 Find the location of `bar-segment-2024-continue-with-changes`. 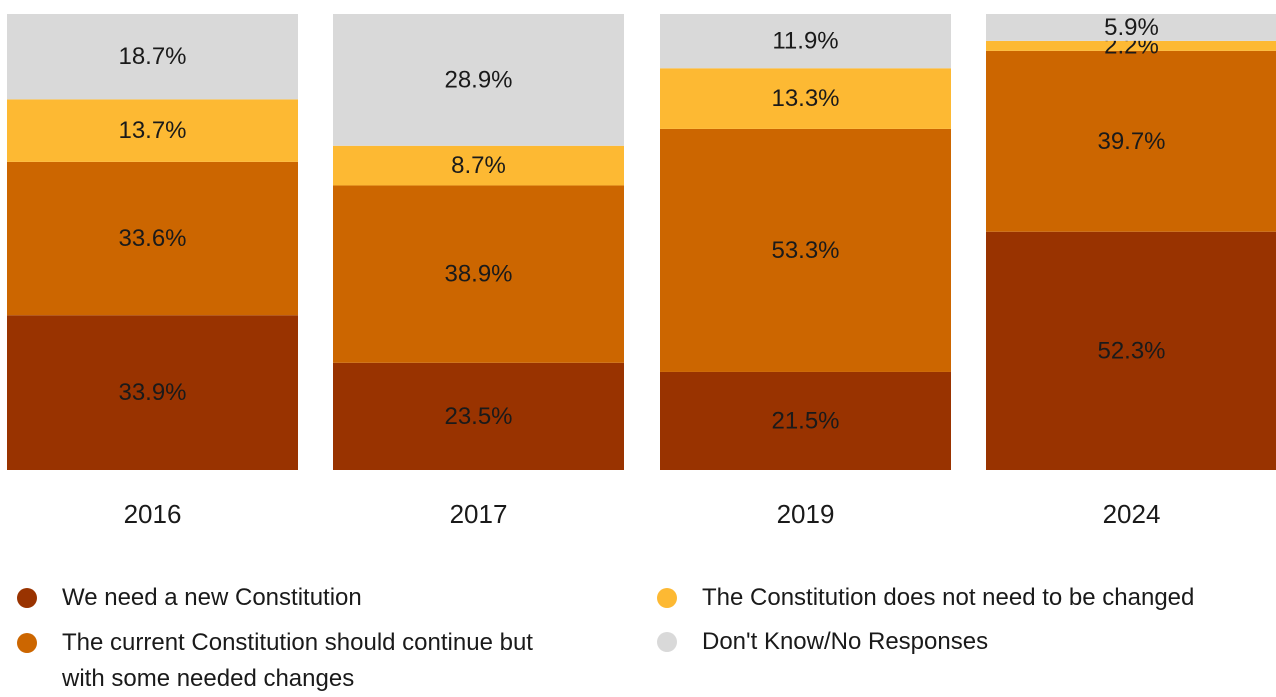

bar-segment-2024-continue-with-changes is located at coordinates (1131, 141).